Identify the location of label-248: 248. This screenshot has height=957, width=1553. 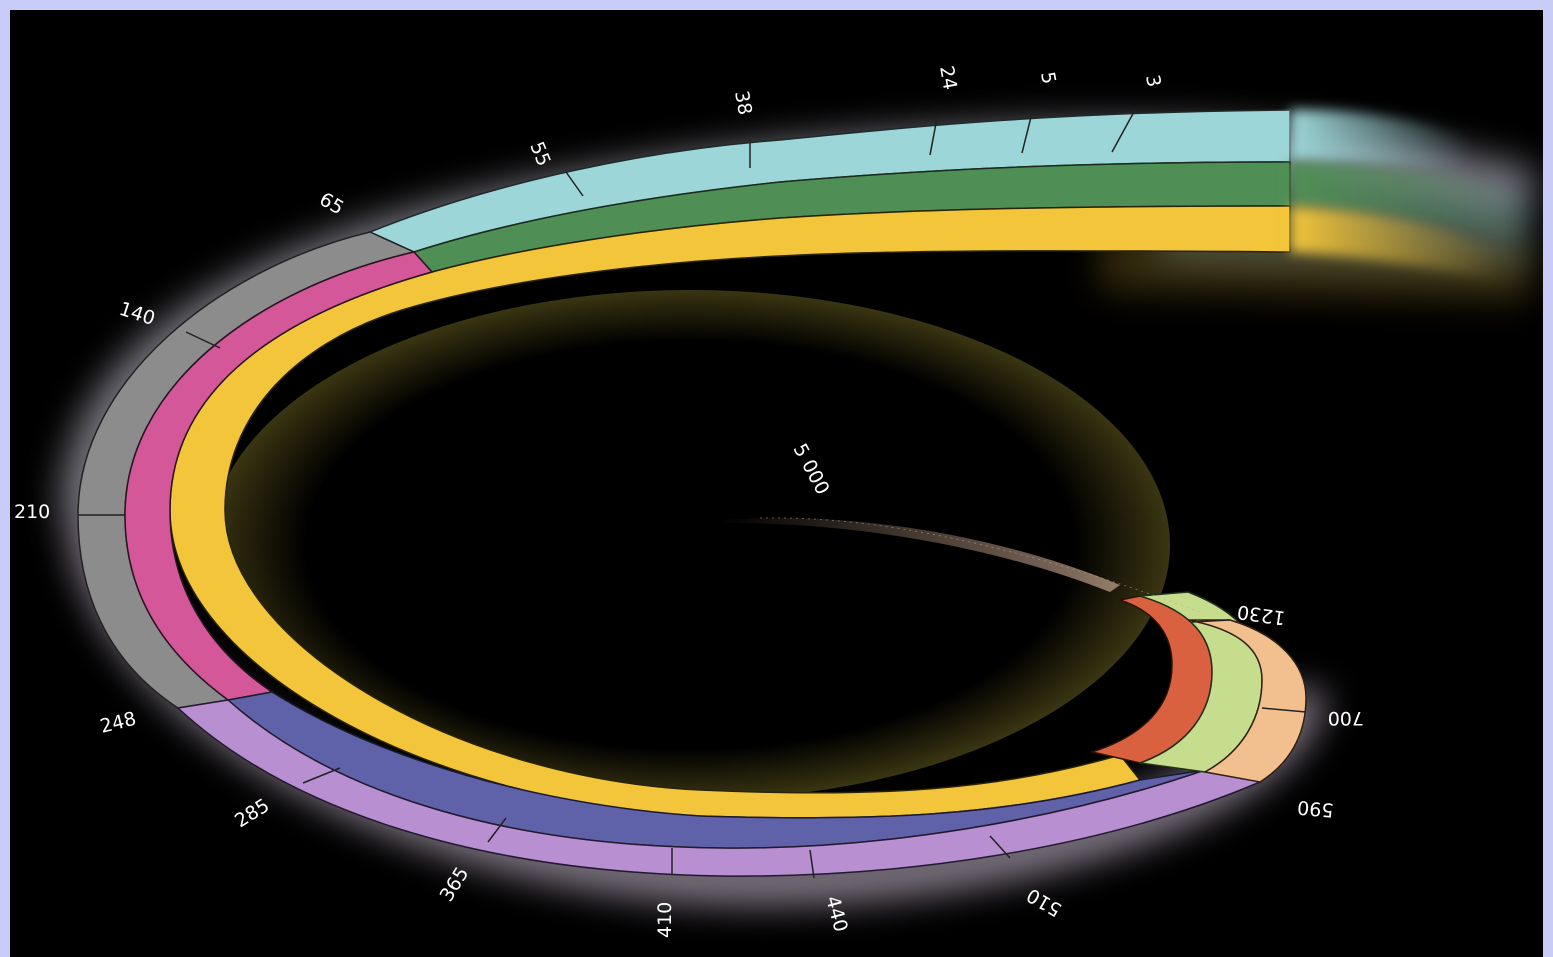
(118, 723).